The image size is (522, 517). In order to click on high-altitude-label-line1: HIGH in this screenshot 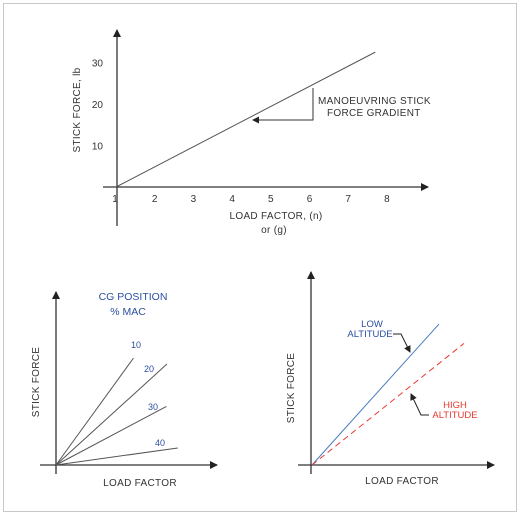, I will do `click(455, 405)`.